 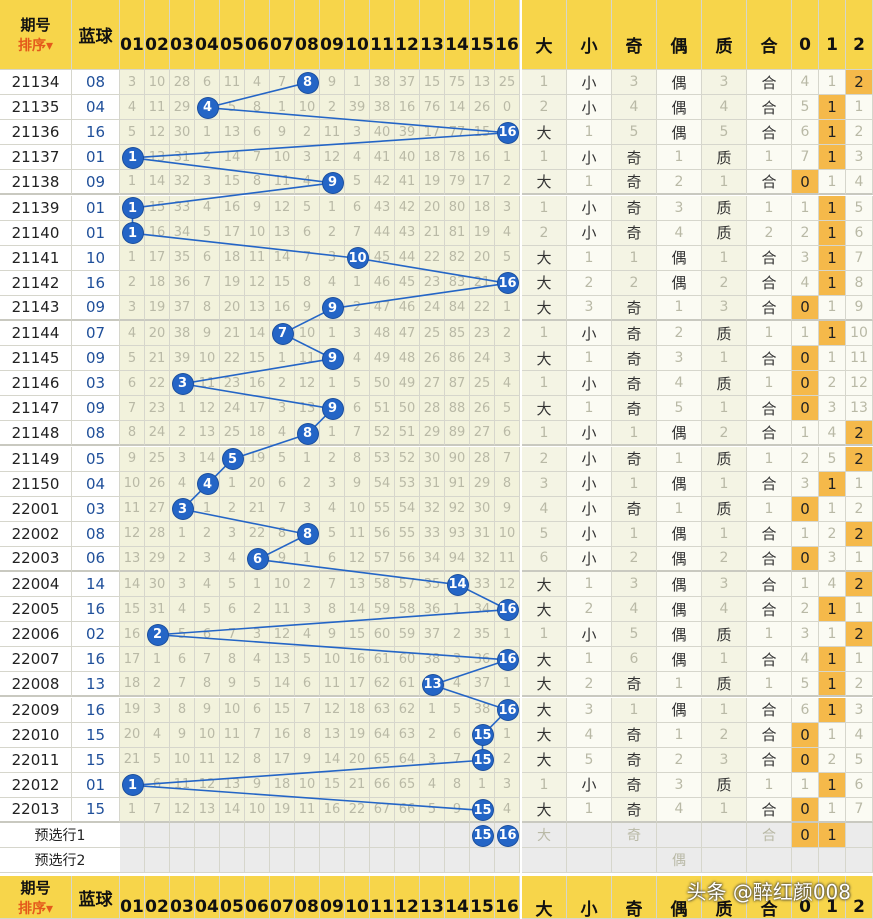 I want to click on stat-cell: 奇, so click(x=634, y=810).